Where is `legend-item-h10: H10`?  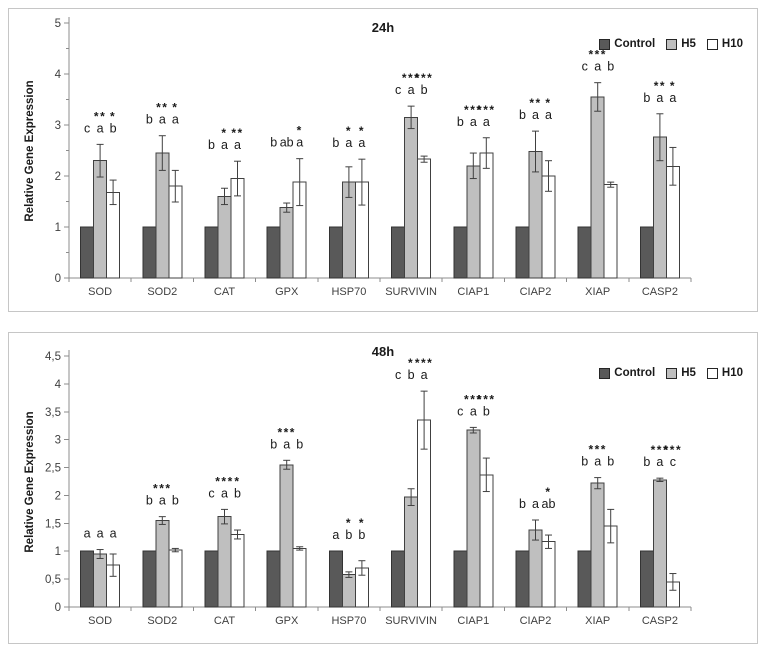
legend-item-h10: H10 is located at coordinates (724, 373).